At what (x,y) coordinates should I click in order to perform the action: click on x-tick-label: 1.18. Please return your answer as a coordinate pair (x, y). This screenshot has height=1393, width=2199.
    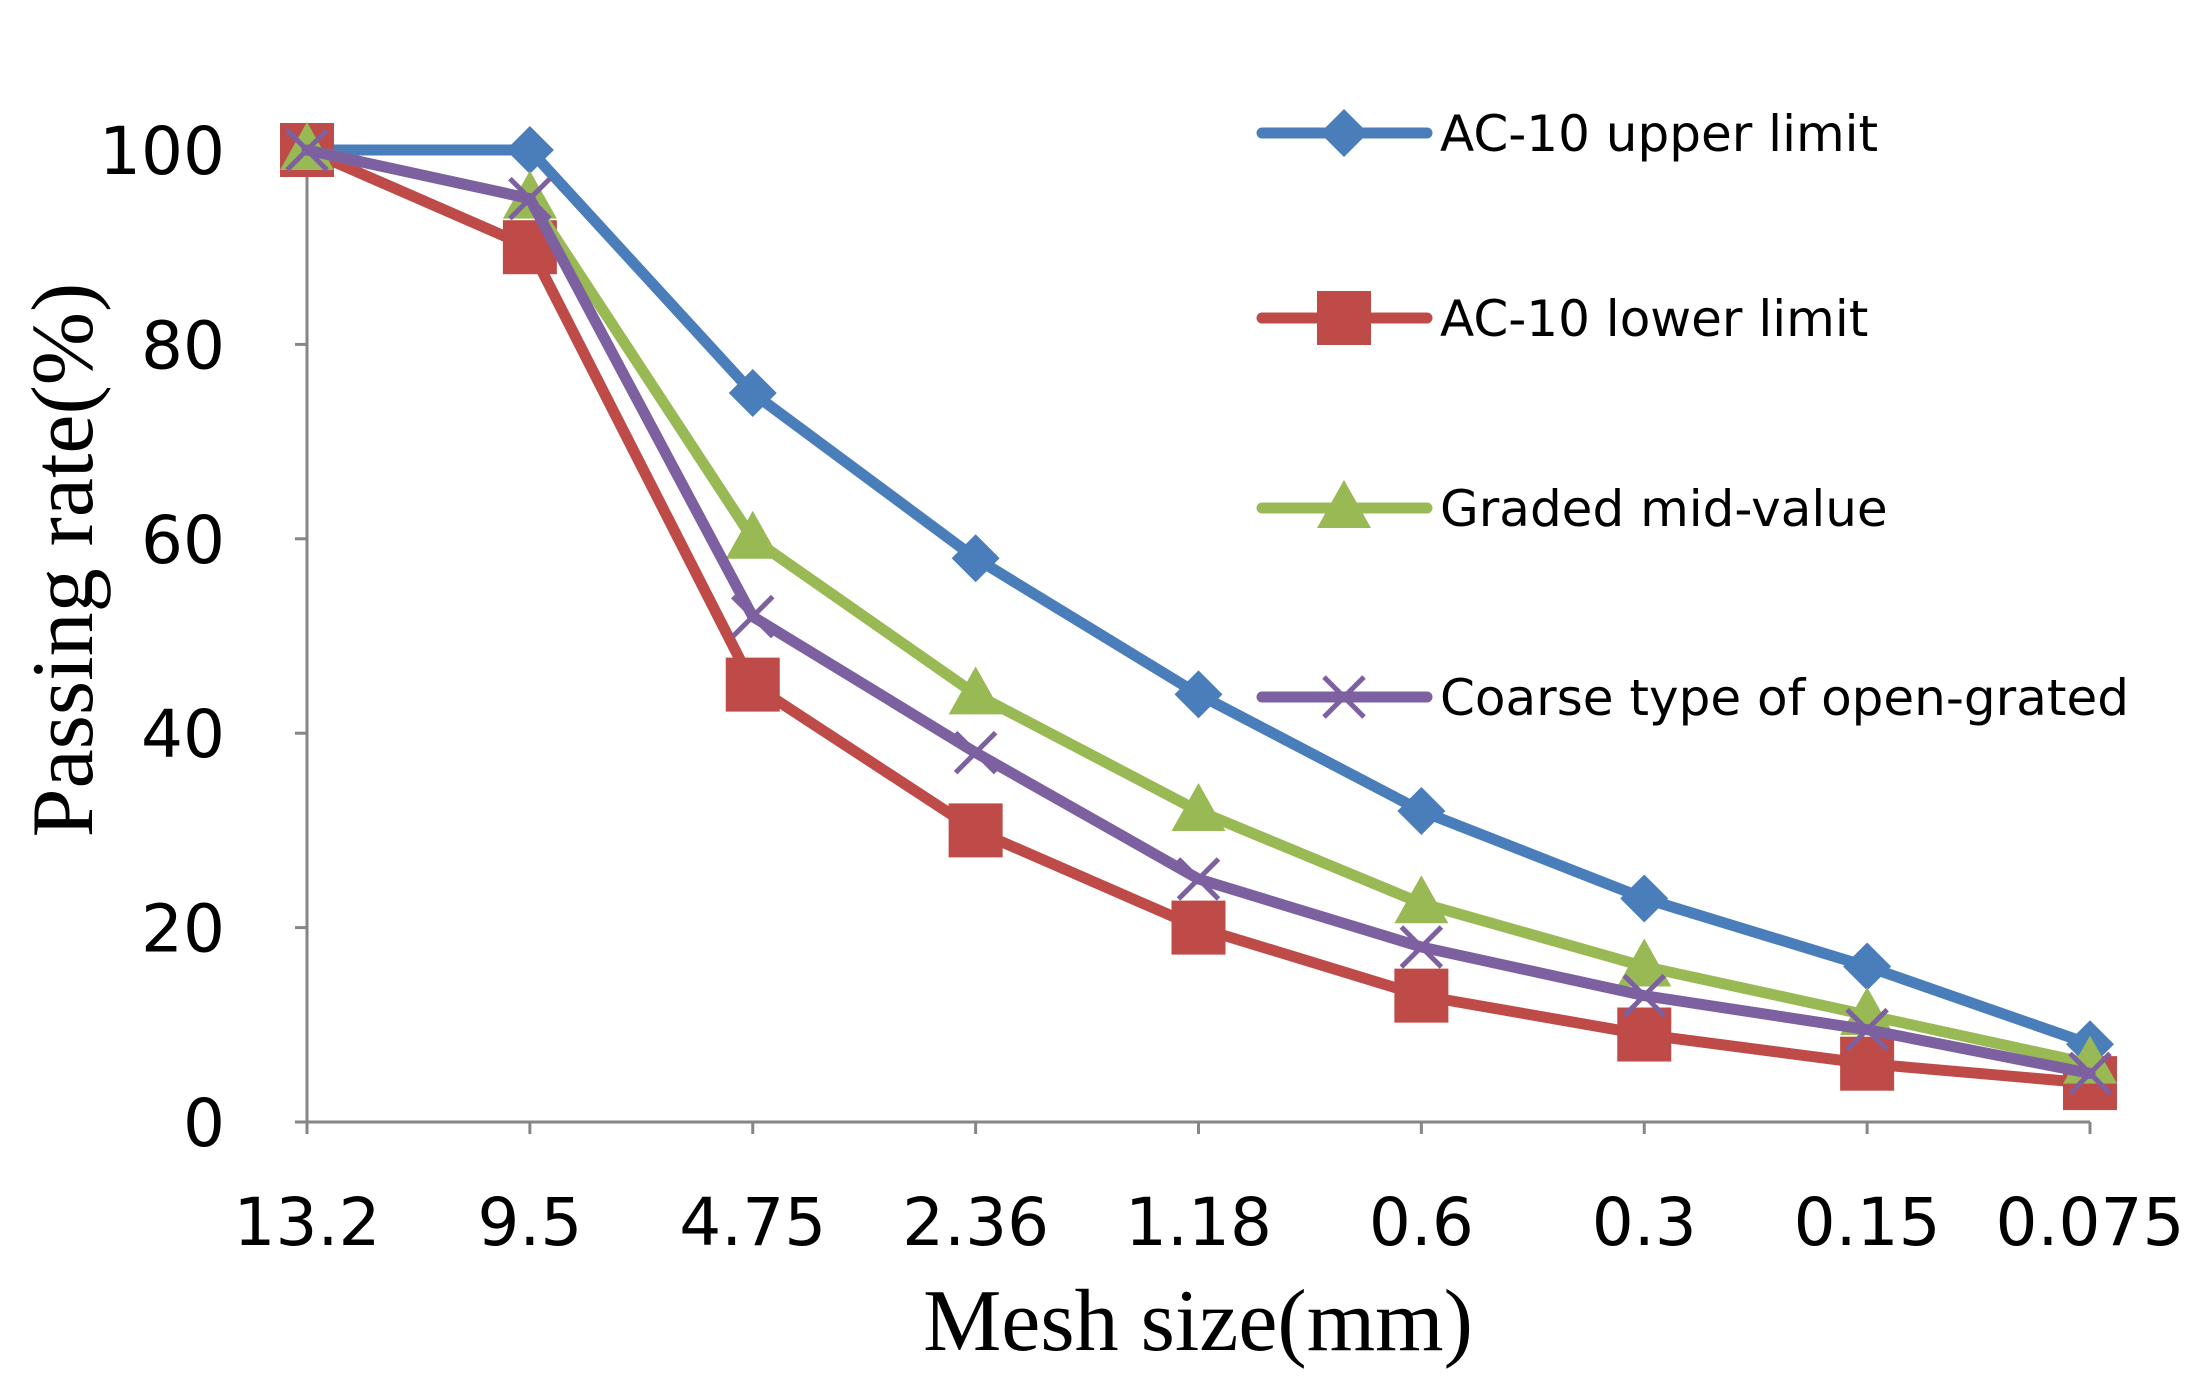
    Looking at the image, I should click on (1198, 1222).